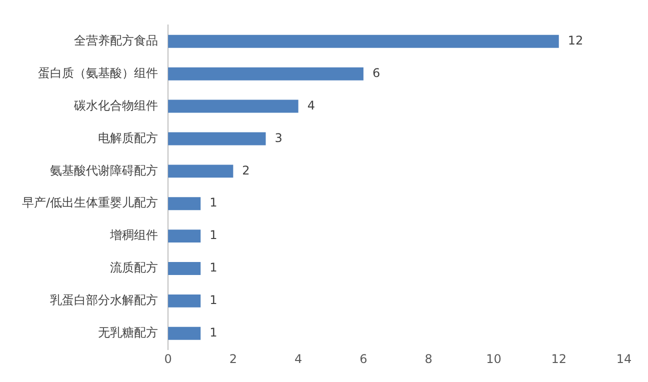 This screenshot has height=382, width=648. What do you see at coordinates (364, 359) in the screenshot?
I see `x-tick-label: 6` at bounding box center [364, 359].